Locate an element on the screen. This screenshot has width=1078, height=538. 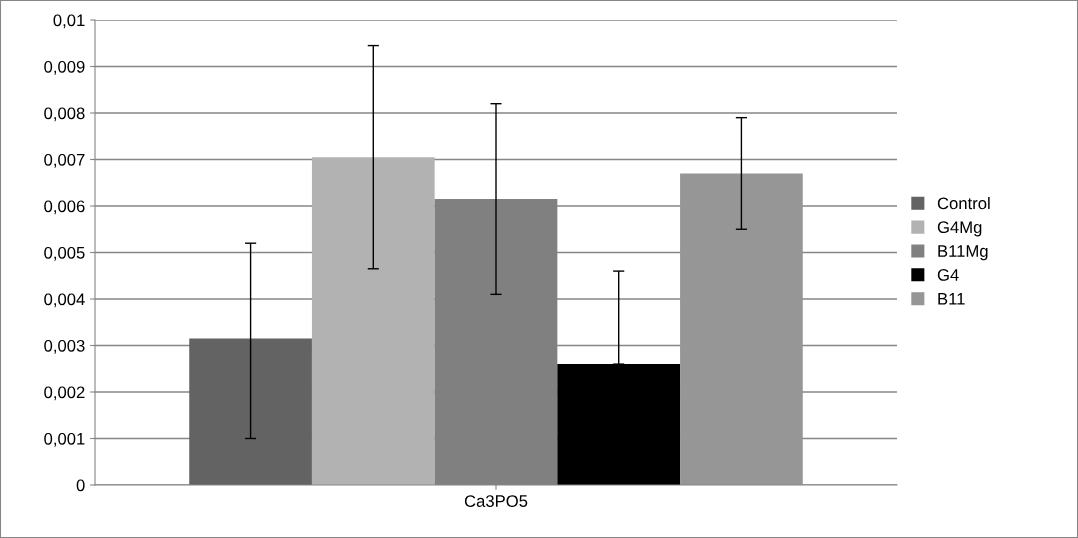
y-tick-label: 0,005 is located at coordinates (64, 253).